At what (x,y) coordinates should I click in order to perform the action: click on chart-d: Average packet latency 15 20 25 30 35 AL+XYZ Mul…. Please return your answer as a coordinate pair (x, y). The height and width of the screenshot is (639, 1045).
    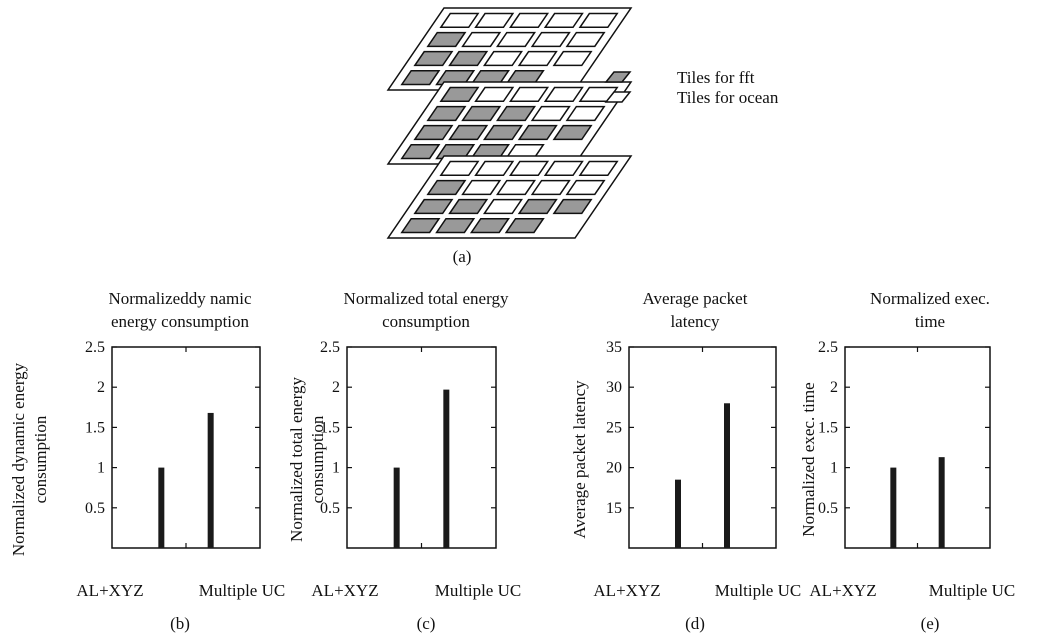
    Looking at the image, I should click on (685, 461).